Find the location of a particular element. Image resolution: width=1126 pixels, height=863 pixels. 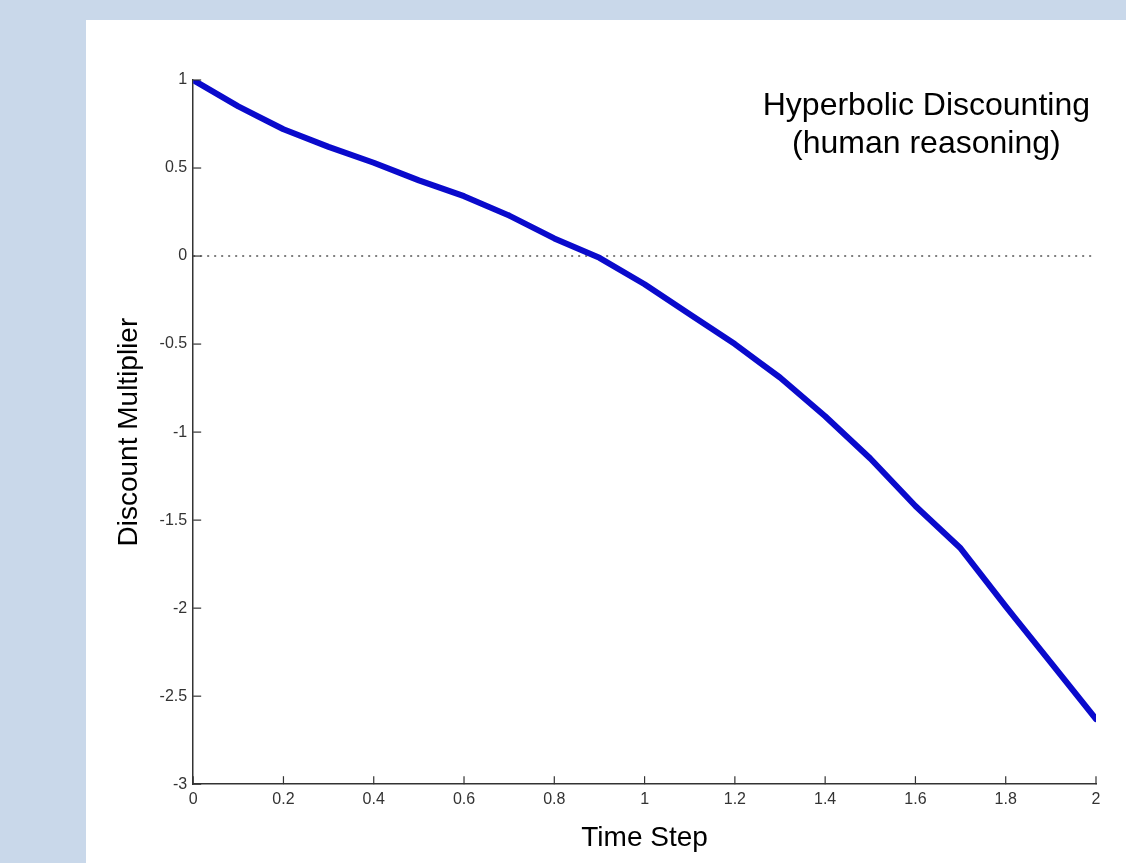

x-axis-title: Time Step is located at coordinates (644, 836).